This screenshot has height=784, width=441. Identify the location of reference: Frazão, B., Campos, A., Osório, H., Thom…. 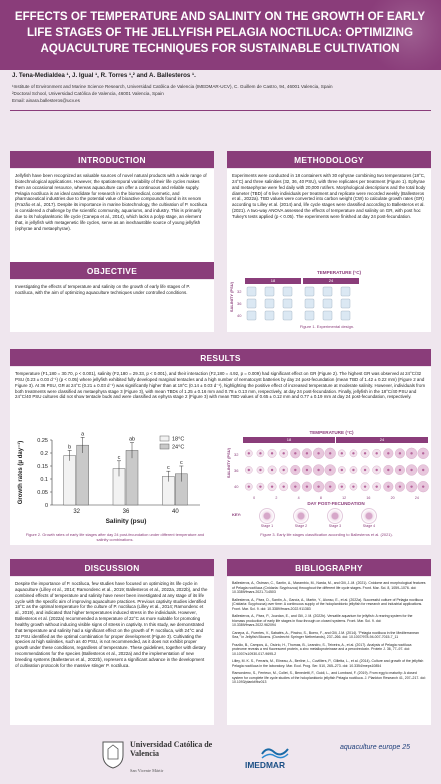
(322, 649).